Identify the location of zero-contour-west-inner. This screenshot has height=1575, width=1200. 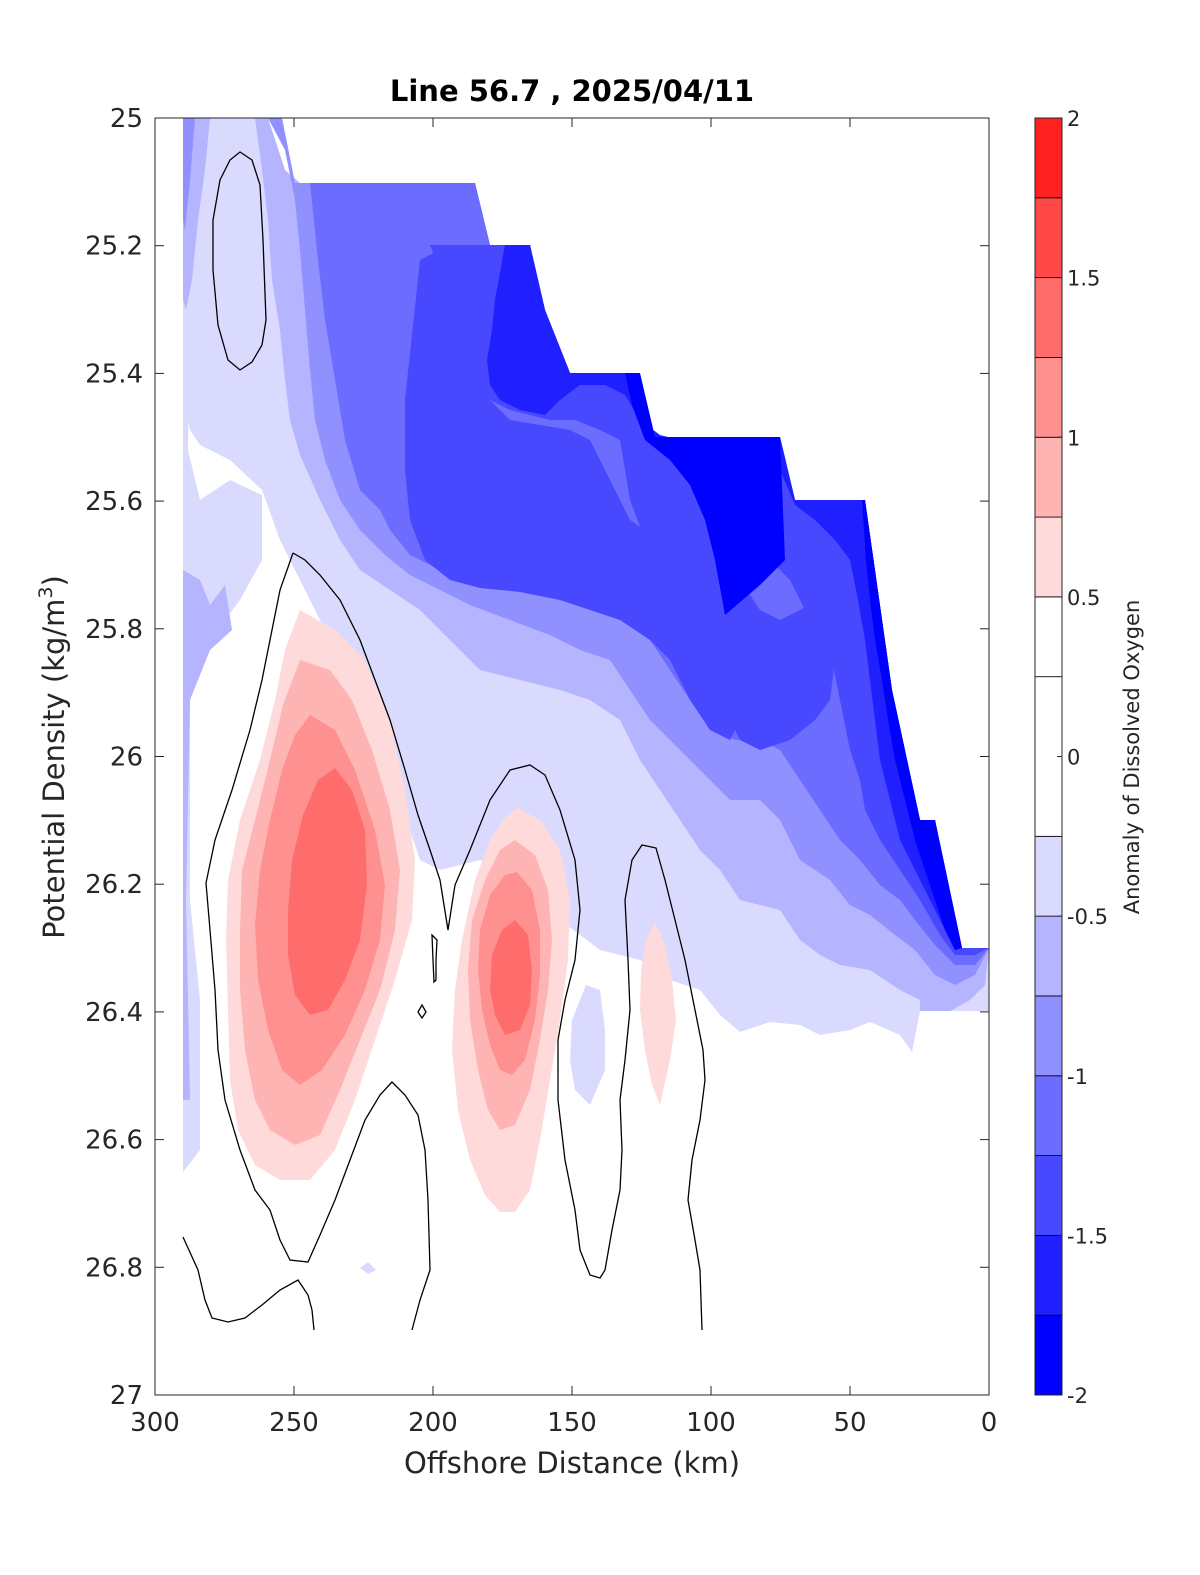
(318, 941).